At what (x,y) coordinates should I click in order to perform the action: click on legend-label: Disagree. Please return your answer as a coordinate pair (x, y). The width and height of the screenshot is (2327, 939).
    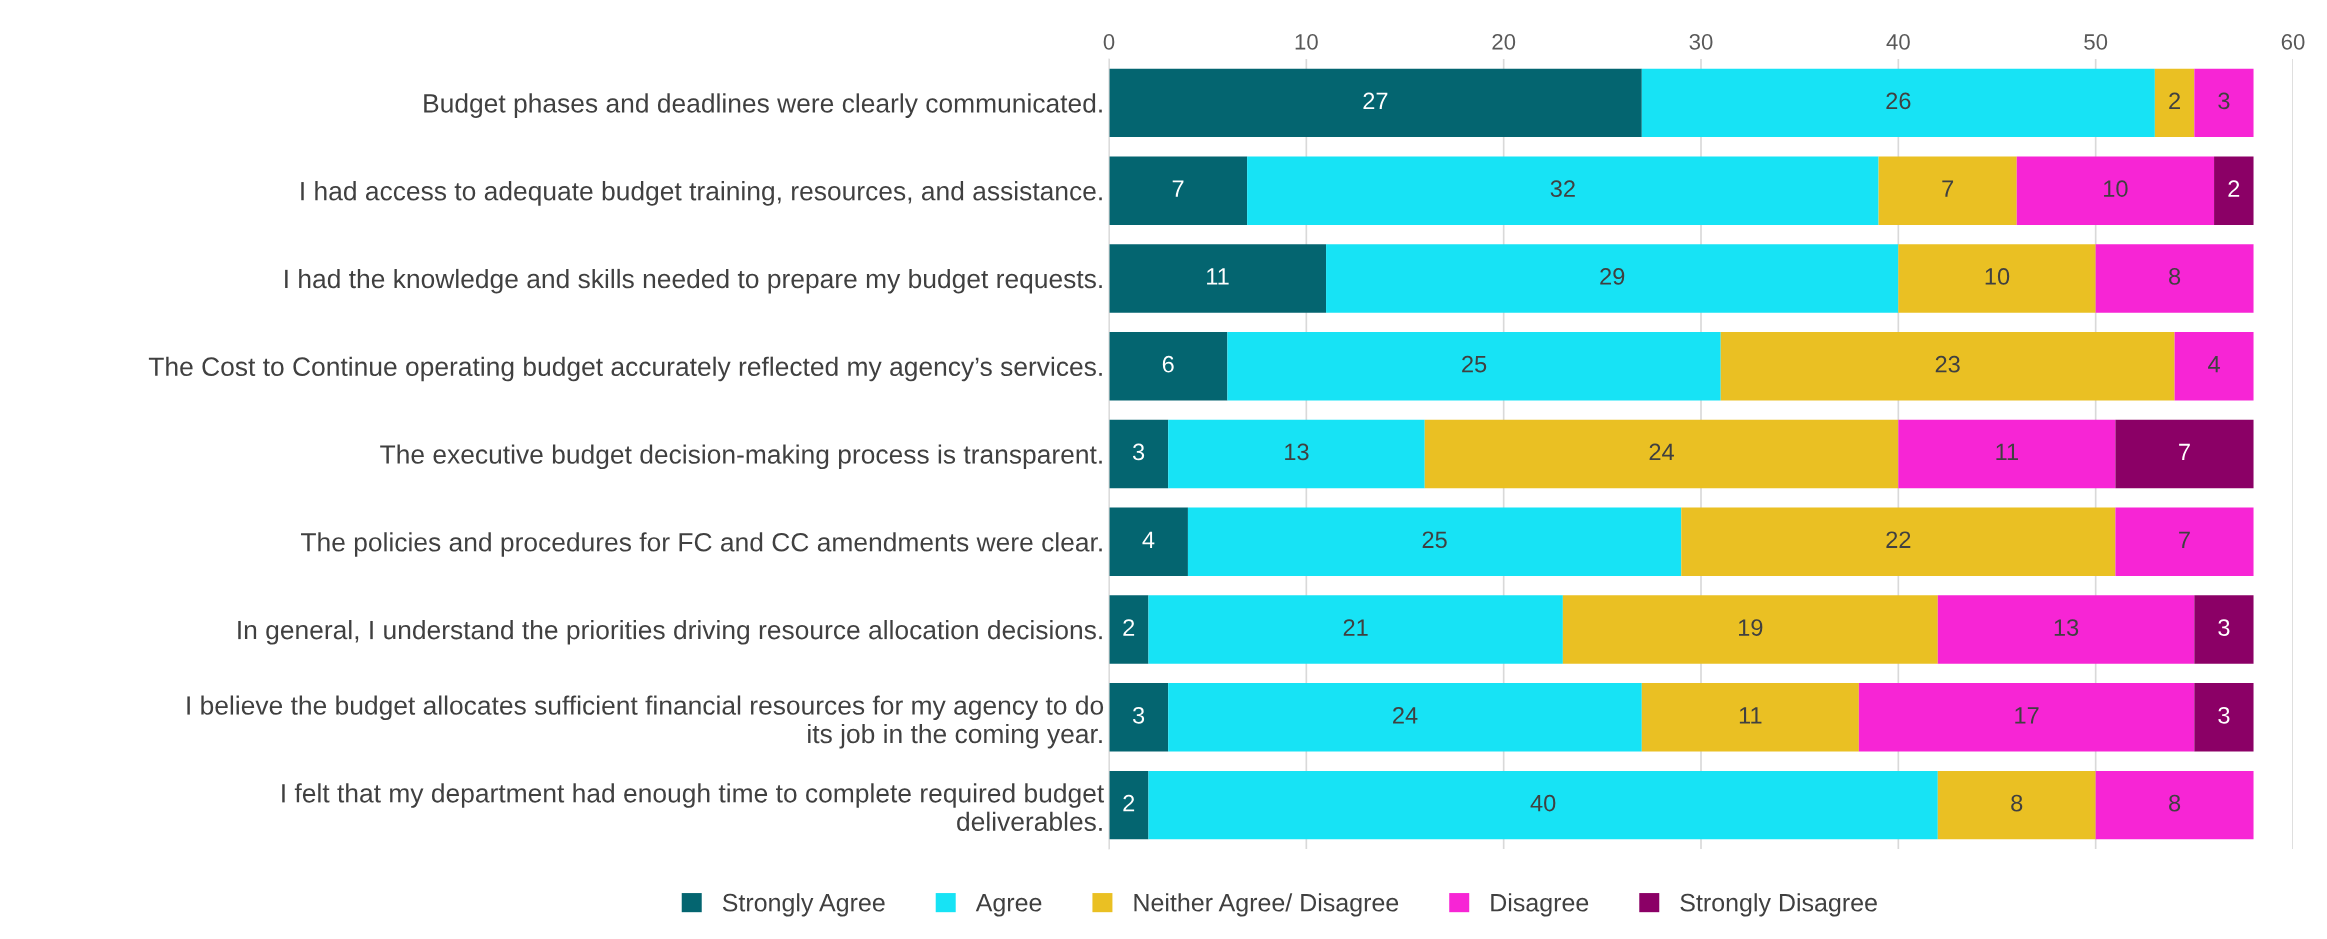
    Looking at the image, I should click on (1540, 905).